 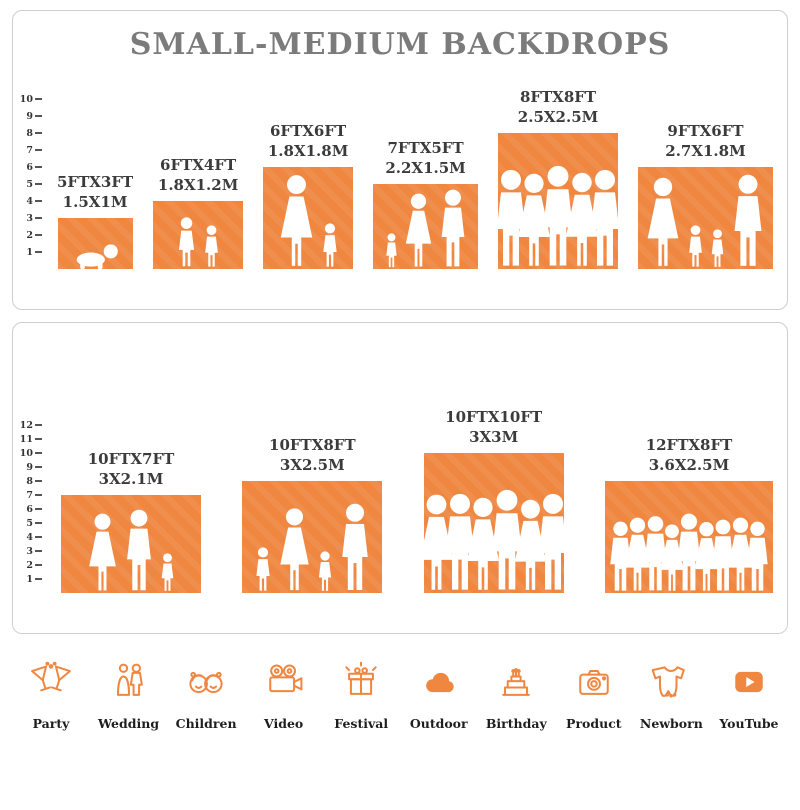 What do you see at coordinates (671, 684) in the screenshot?
I see `newborn-icon` at bounding box center [671, 684].